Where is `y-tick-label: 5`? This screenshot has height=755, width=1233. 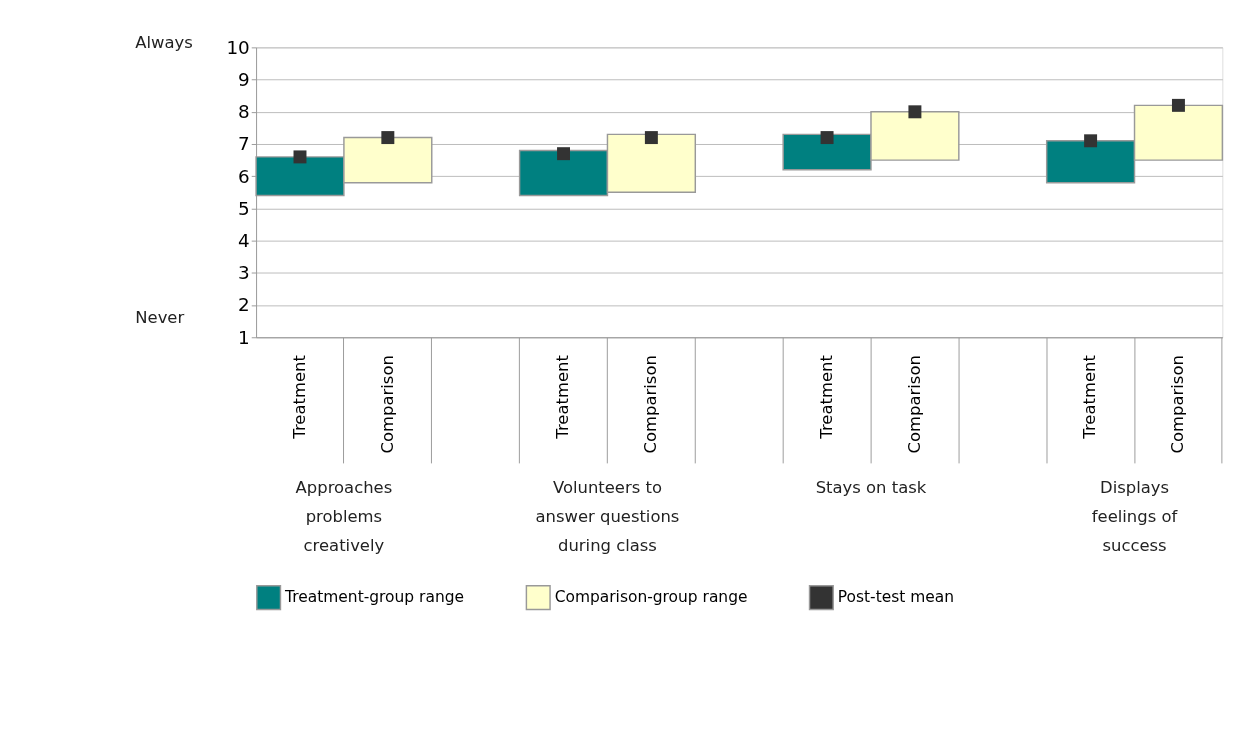
y-tick-label: 5 is located at coordinates (244, 208).